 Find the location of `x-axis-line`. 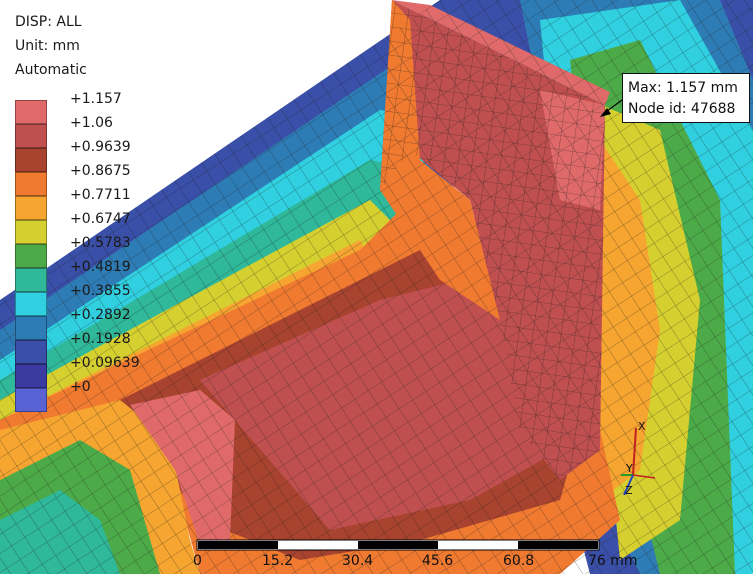

x-axis-line is located at coordinates (634, 451).